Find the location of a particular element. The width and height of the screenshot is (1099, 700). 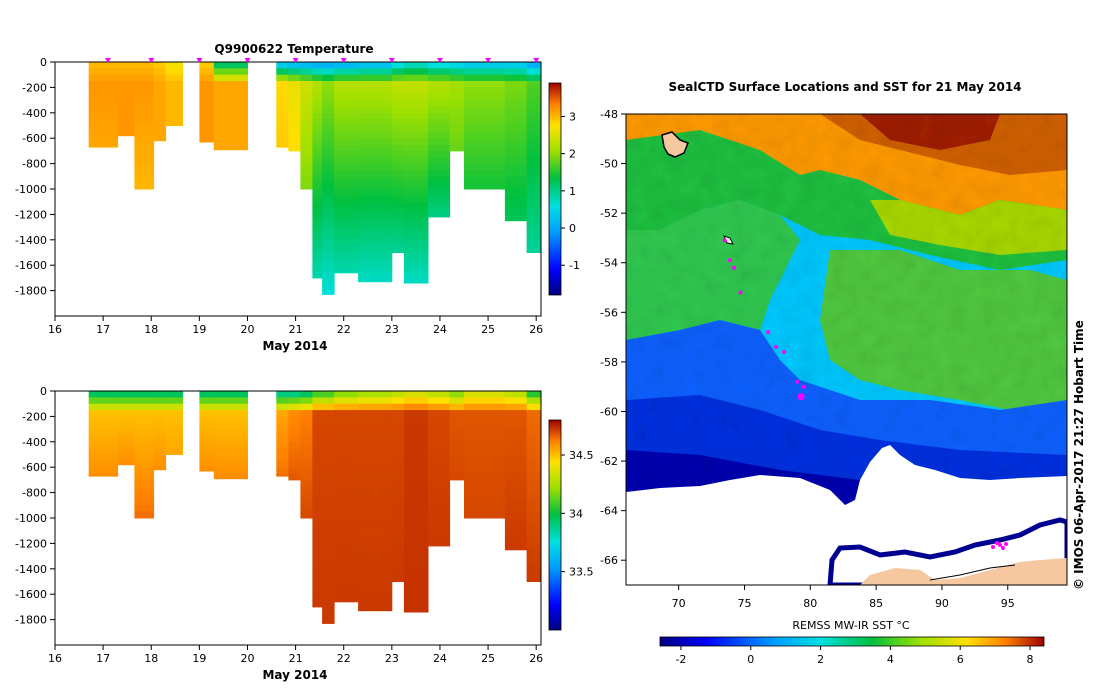

lat-tick-label: -58 is located at coordinates (609, 362).